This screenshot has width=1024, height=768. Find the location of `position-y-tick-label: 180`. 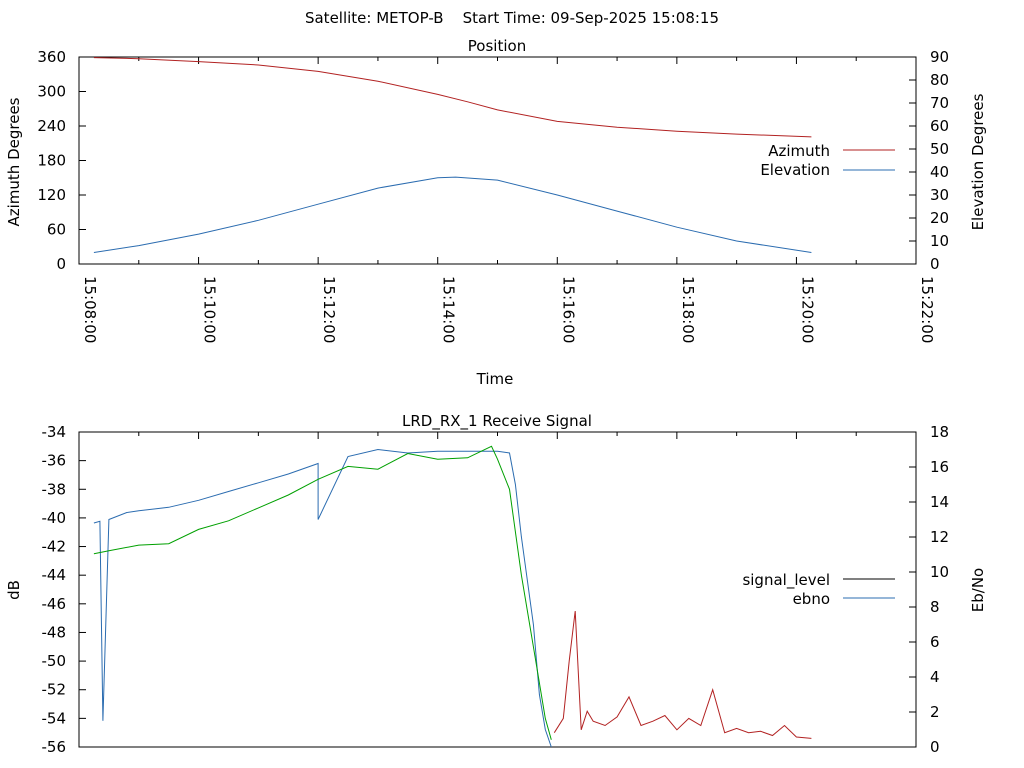

position-y-tick-label: 180 is located at coordinates (51, 161).